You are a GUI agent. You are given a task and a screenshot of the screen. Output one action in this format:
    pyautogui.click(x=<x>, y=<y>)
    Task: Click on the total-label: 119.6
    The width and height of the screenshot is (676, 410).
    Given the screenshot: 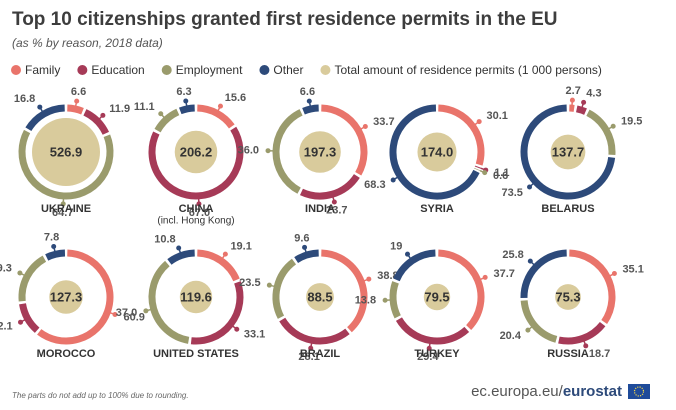 What is the action you would take?
    pyautogui.click(x=196, y=296)
    